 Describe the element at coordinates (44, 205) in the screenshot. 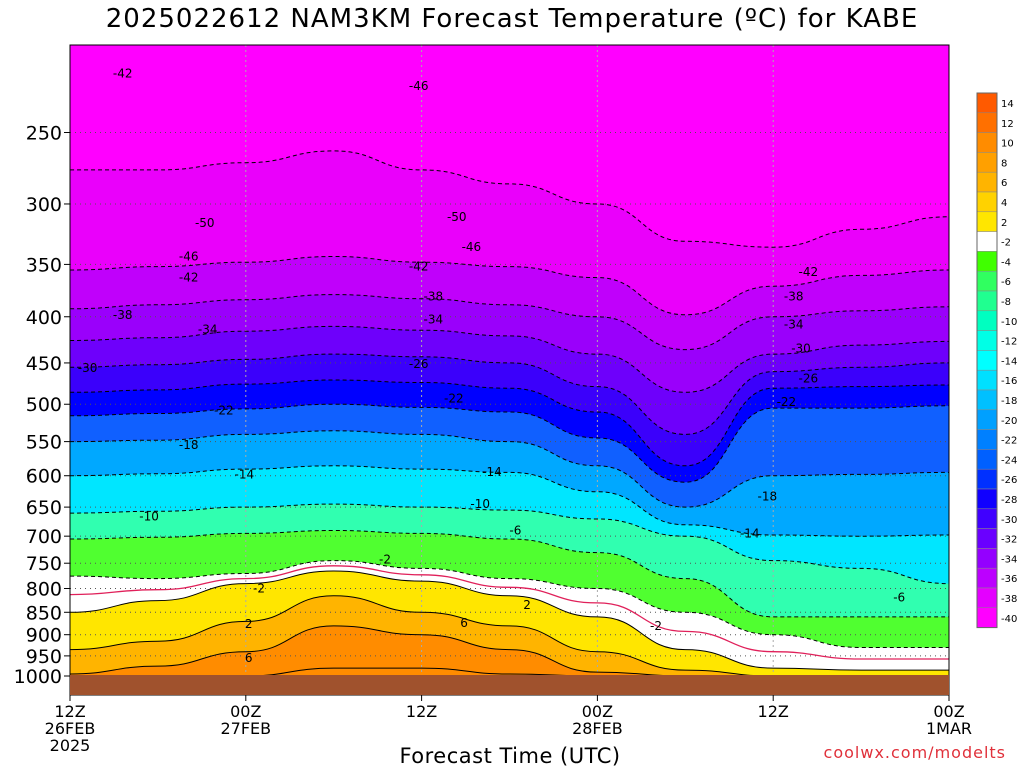

I see `y-tick-label: 300` at that location.